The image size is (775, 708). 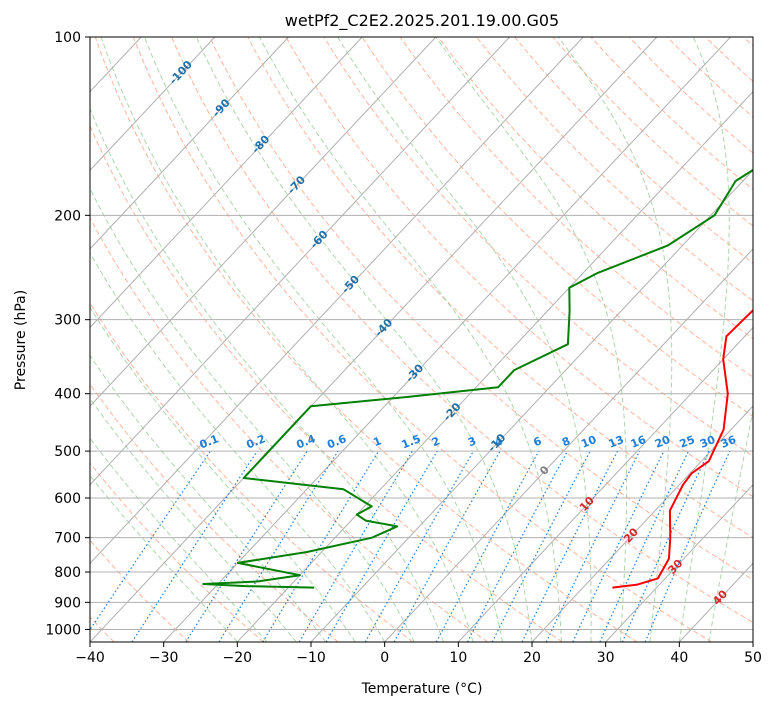 What do you see at coordinates (377, 441) in the screenshot?
I see `mixing-ratio-label: 1` at bounding box center [377, 441].